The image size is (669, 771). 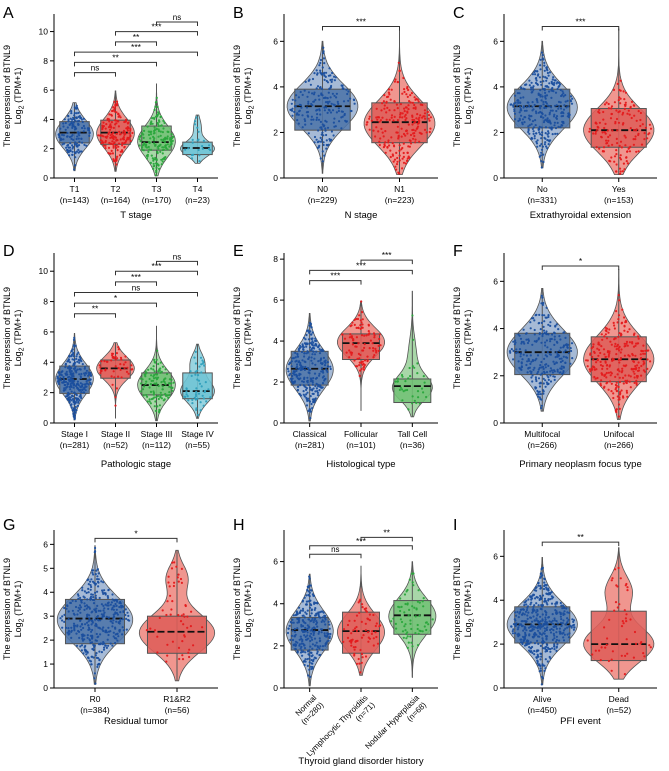 I want to click on panel-label: G, so click(x=9, y=525).